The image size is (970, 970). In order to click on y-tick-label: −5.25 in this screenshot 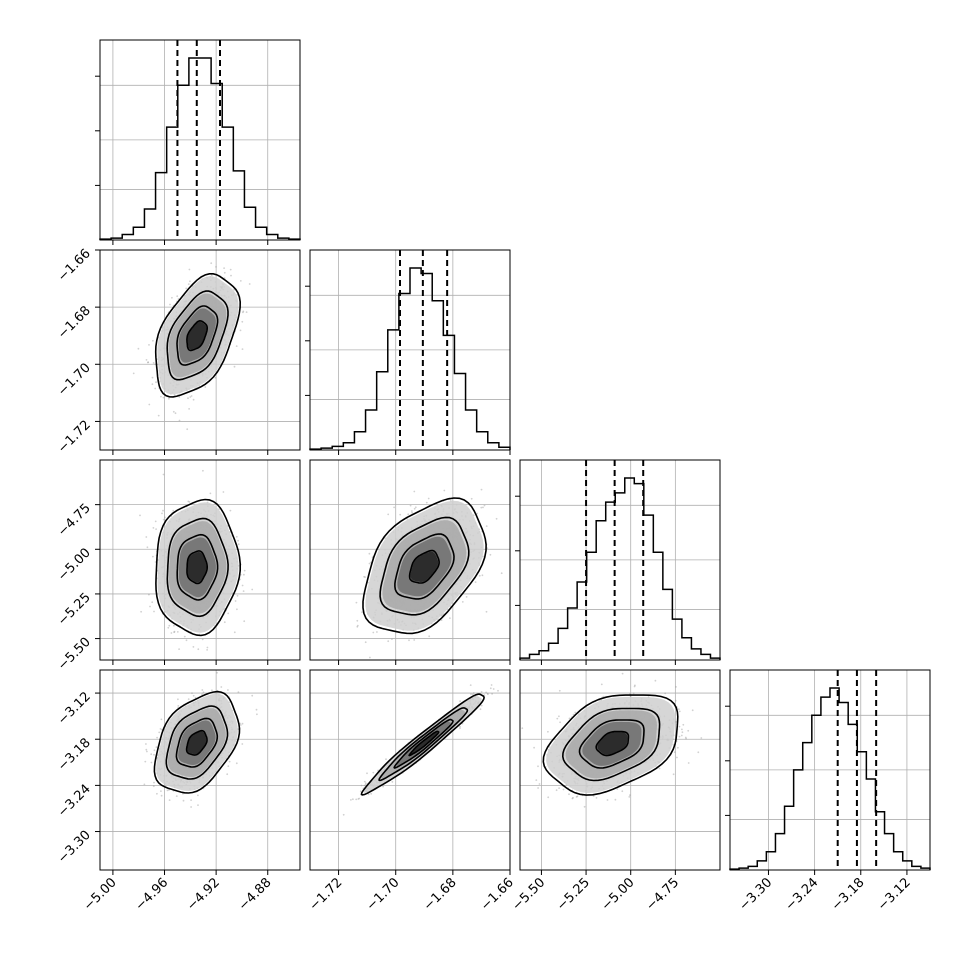, I will do `click(74, 609)`.